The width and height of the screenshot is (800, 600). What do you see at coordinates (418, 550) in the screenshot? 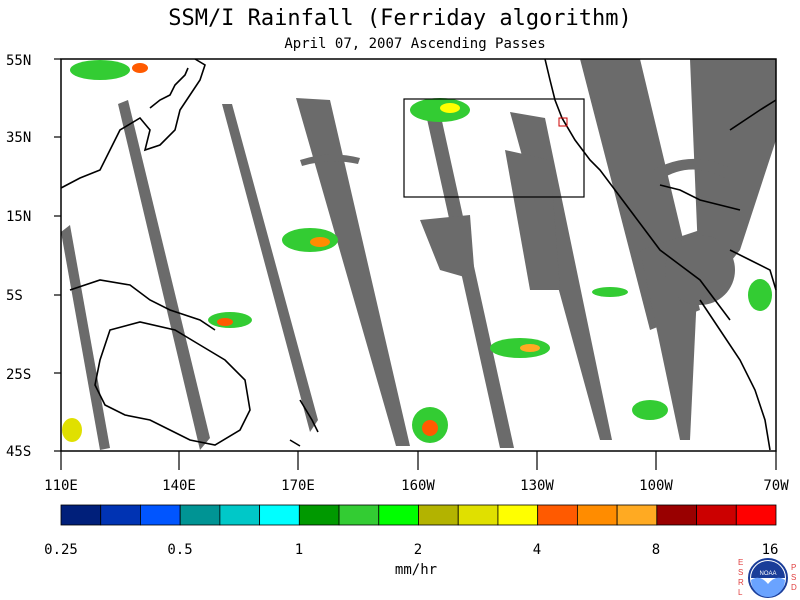
I see `colorbar-tick-label: 2` at bounding box center [418, 550].